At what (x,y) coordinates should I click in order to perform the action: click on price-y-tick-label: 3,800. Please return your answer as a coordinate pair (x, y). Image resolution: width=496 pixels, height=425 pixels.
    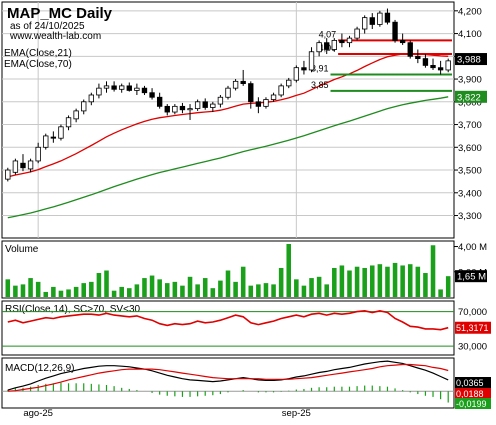
    Looking at the image, I should click on (470, 102).